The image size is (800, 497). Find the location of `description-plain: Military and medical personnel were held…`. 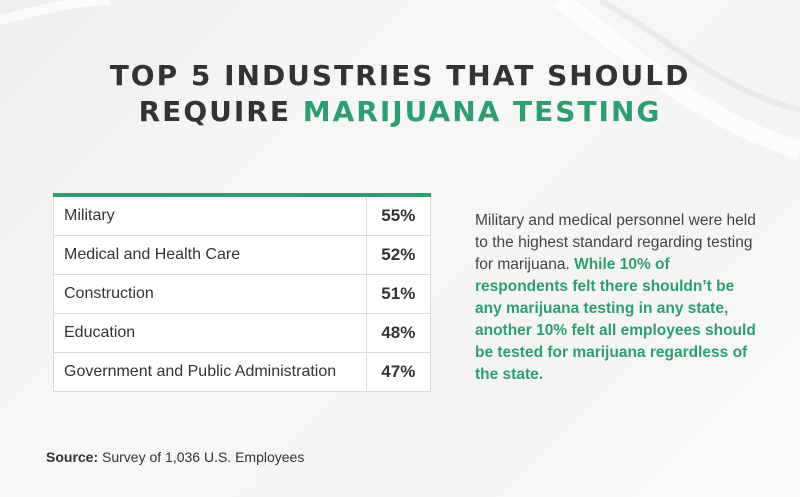

description-plain: Military and medical personnel were held… is located at coordinates (615, 242).